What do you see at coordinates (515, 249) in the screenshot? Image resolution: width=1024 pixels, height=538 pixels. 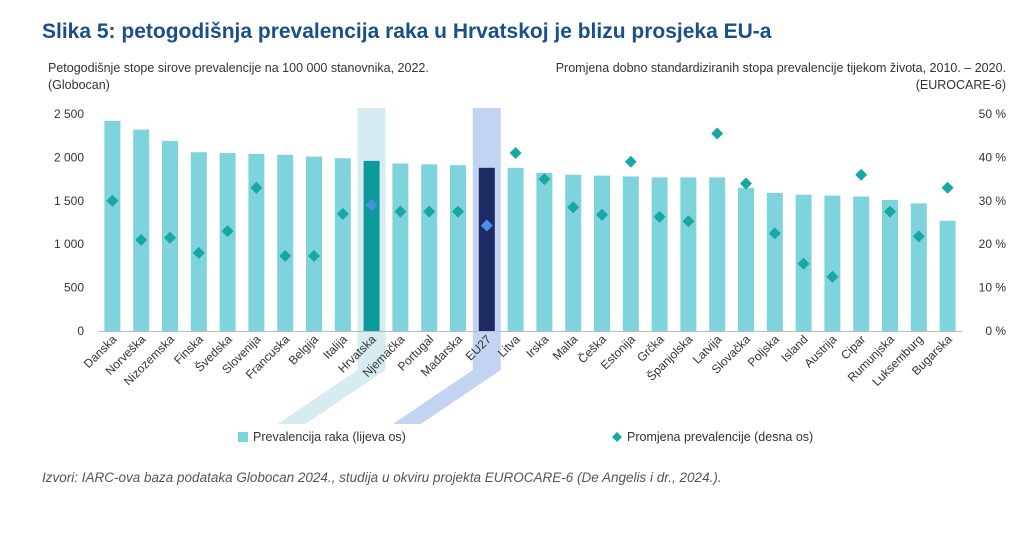 I see `bar-litva` at bounding box center [515, 249].